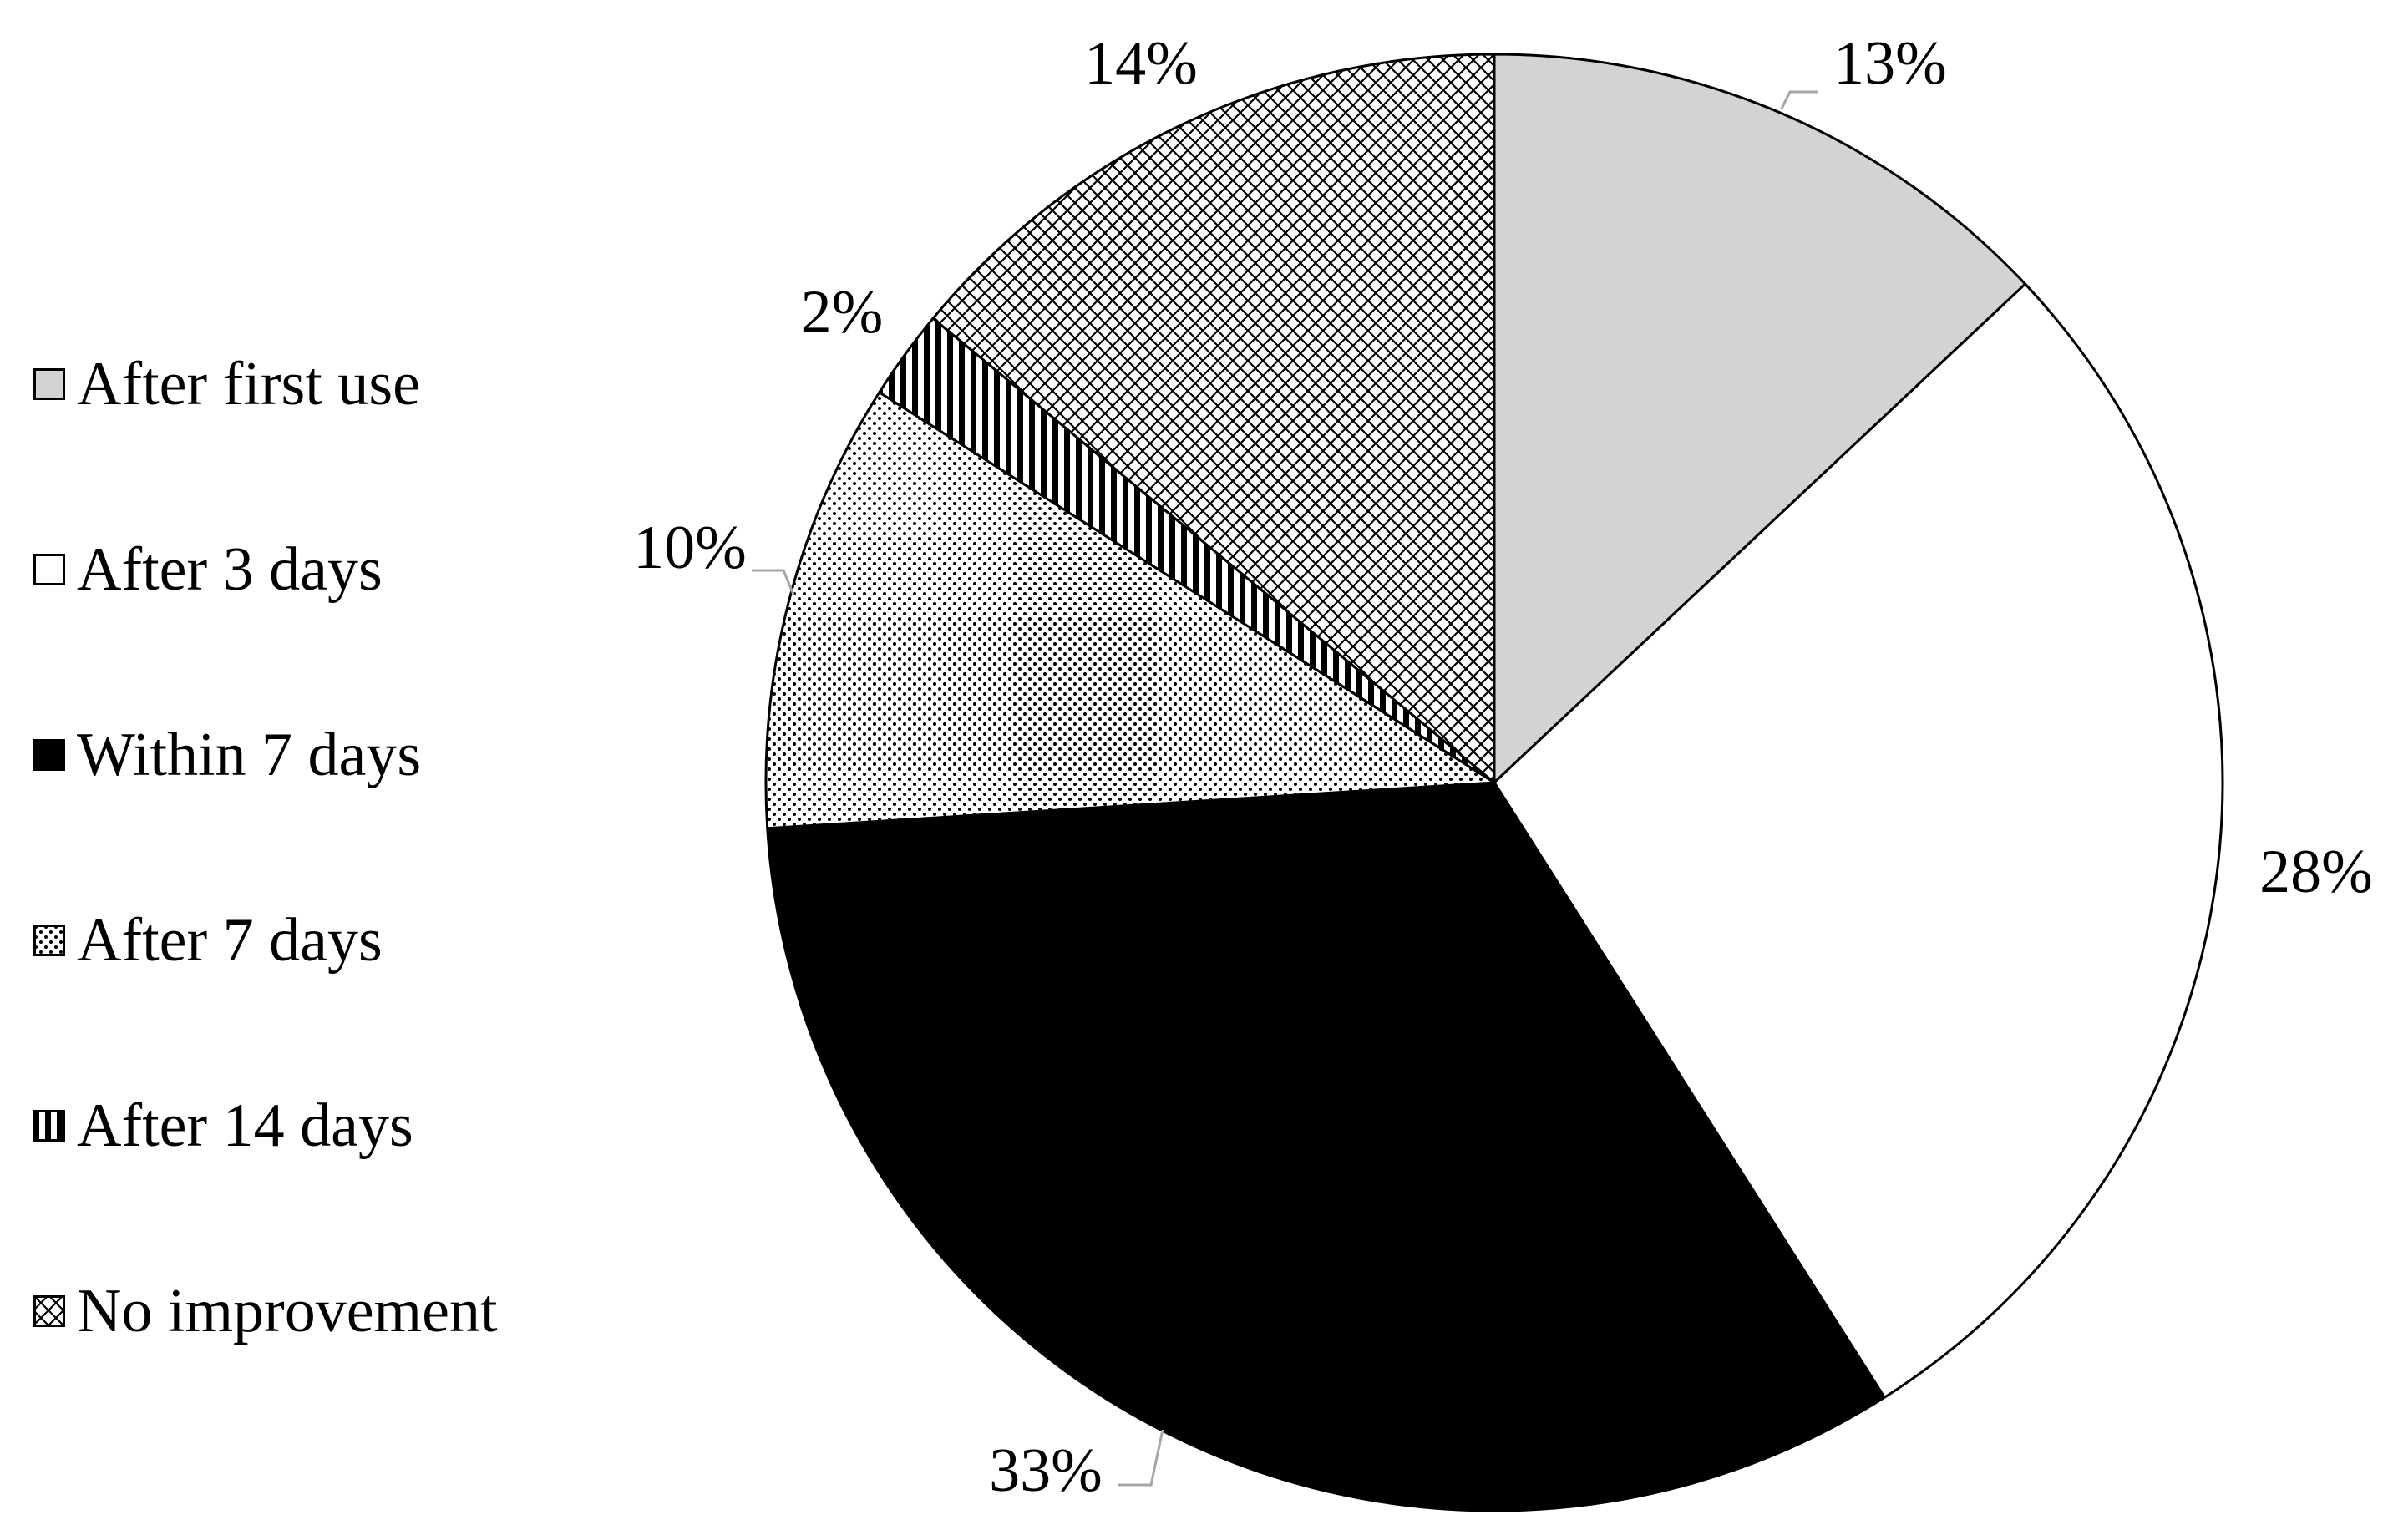 This screenshot has height=1540, width=2388. What do you see at coordinates (1141, 64) in the screenshot?
I see `data-label-no-improvement: 14%` at bounding box center [1141, 64].